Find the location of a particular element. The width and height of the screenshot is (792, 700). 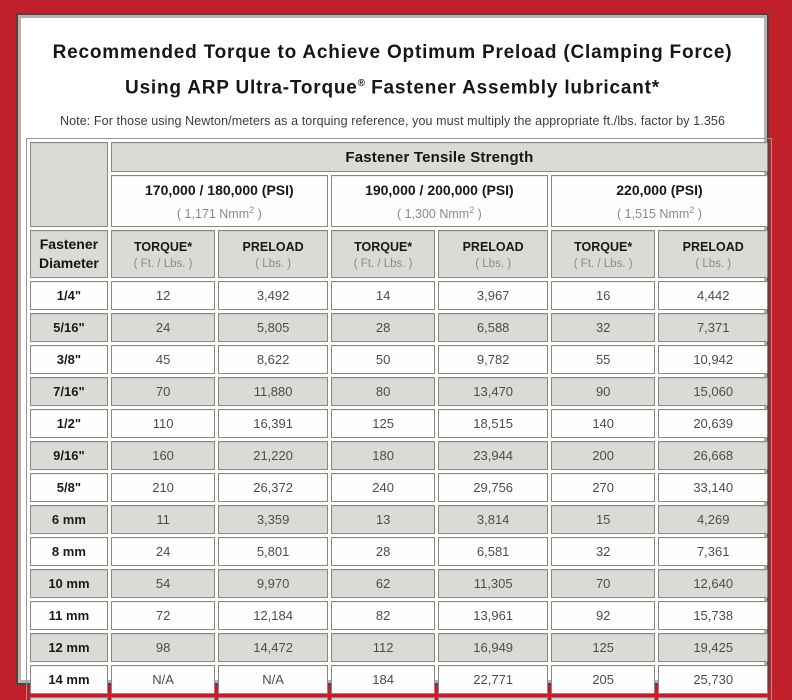

preload-value-cell: 15,060 is located at coordinates (713, 392).